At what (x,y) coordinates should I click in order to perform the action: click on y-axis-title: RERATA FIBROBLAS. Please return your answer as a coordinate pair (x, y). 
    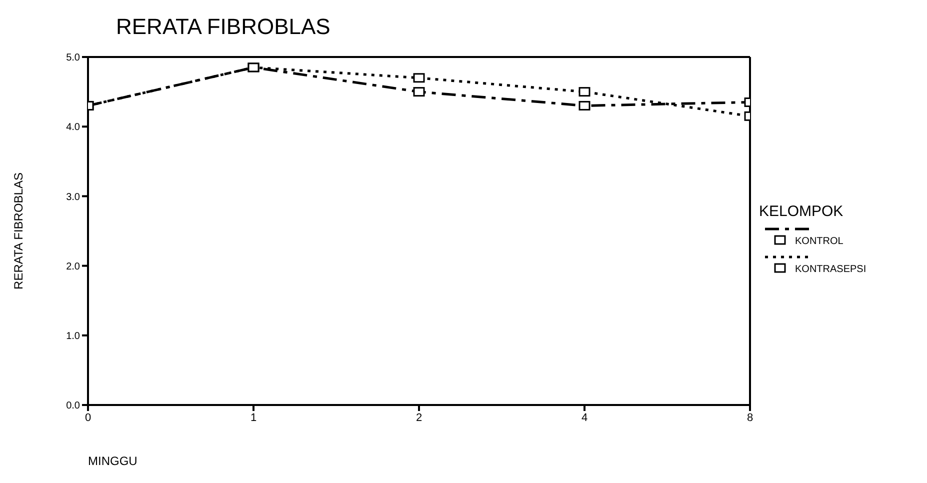
    Looking at the image, I should click on (18, 231).